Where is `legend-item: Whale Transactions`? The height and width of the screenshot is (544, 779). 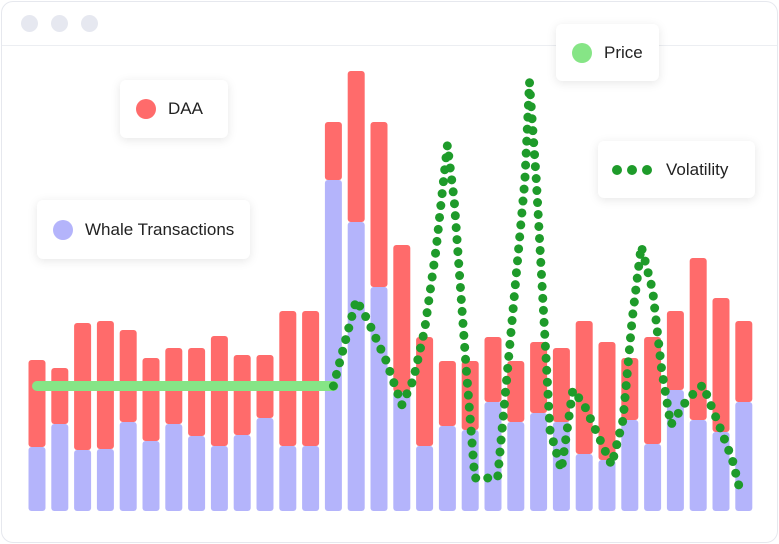
legend-item: Whale Transactions is located at coordinates (143, 229).